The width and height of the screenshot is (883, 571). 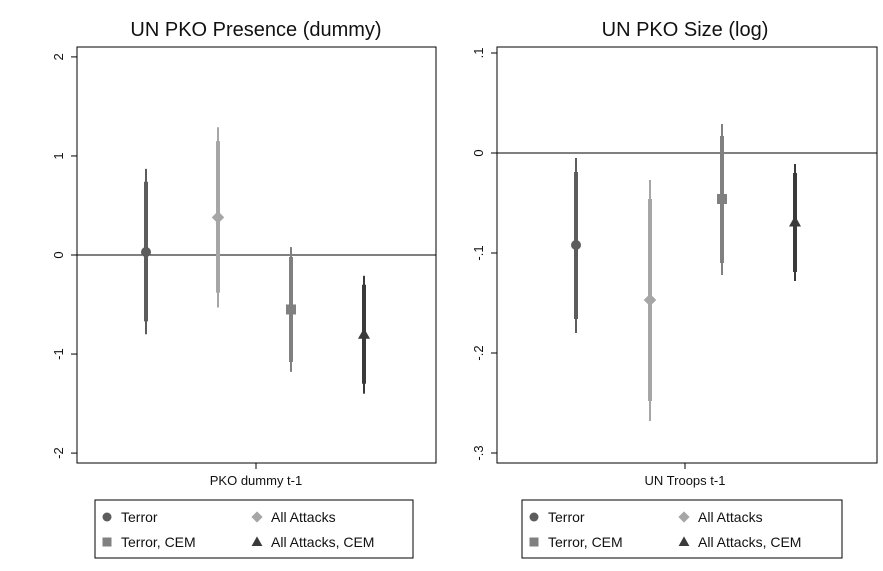 I want to click on y-tick-label: -2, so click(x=58, y=453).